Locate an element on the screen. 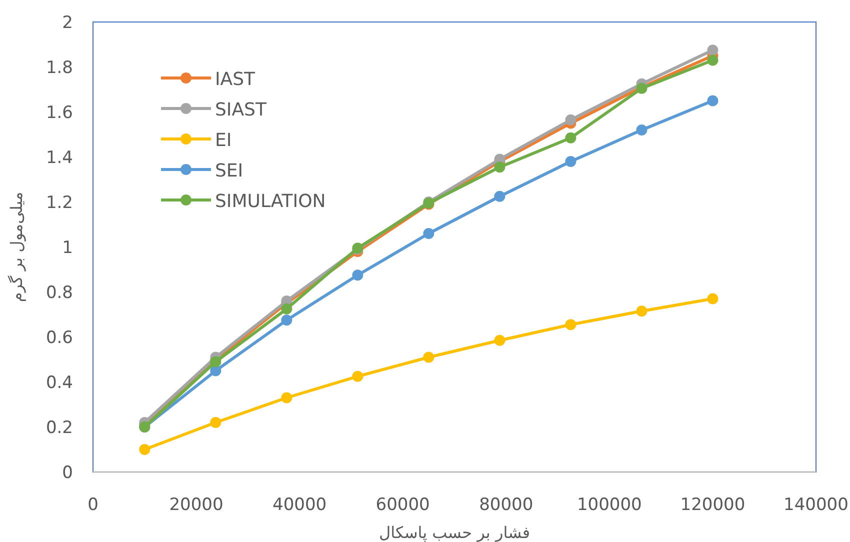 The height and width of the screenshot is (542, 850). legend-label: SEI is located at coordinates (229, 171).